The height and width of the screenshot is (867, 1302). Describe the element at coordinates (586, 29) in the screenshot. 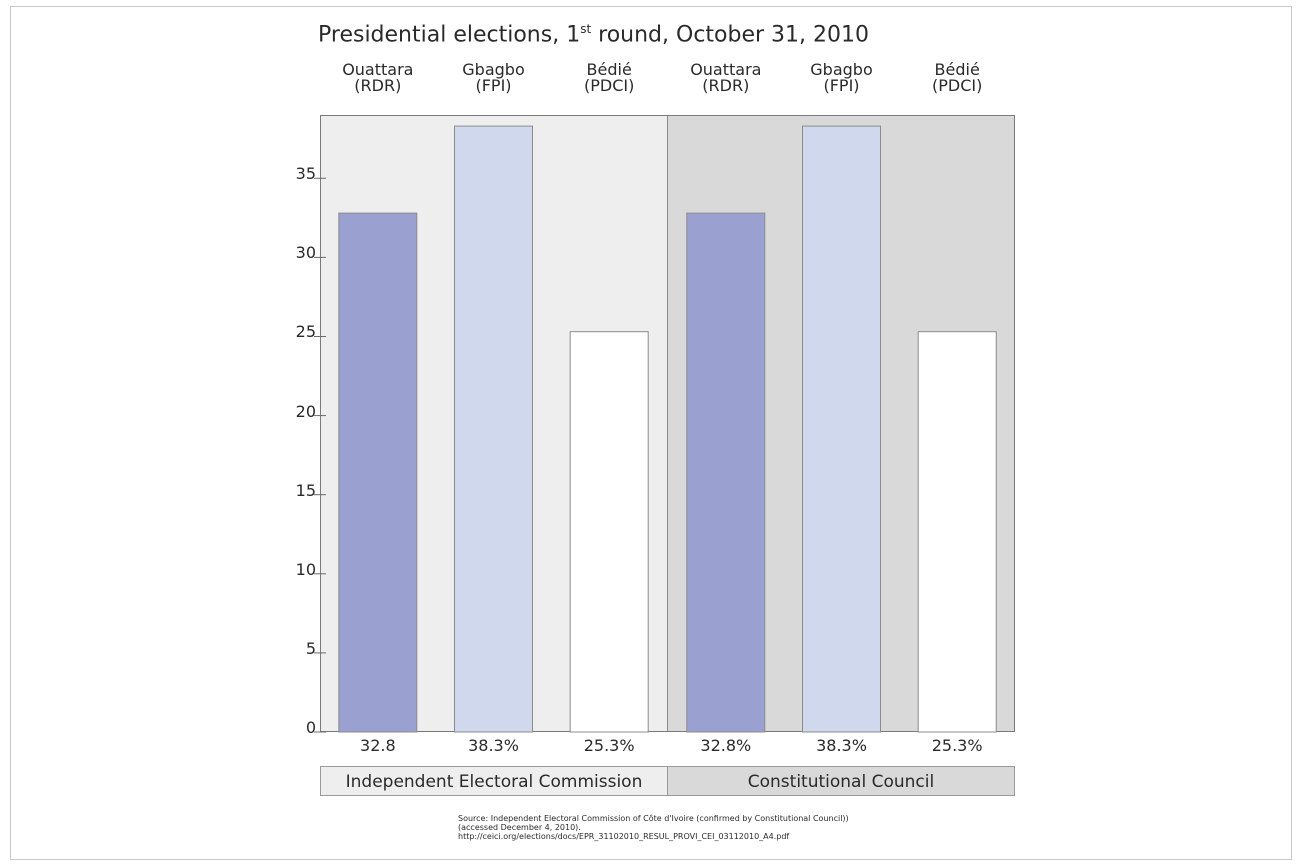

I see `title-superscript: st` at that location.